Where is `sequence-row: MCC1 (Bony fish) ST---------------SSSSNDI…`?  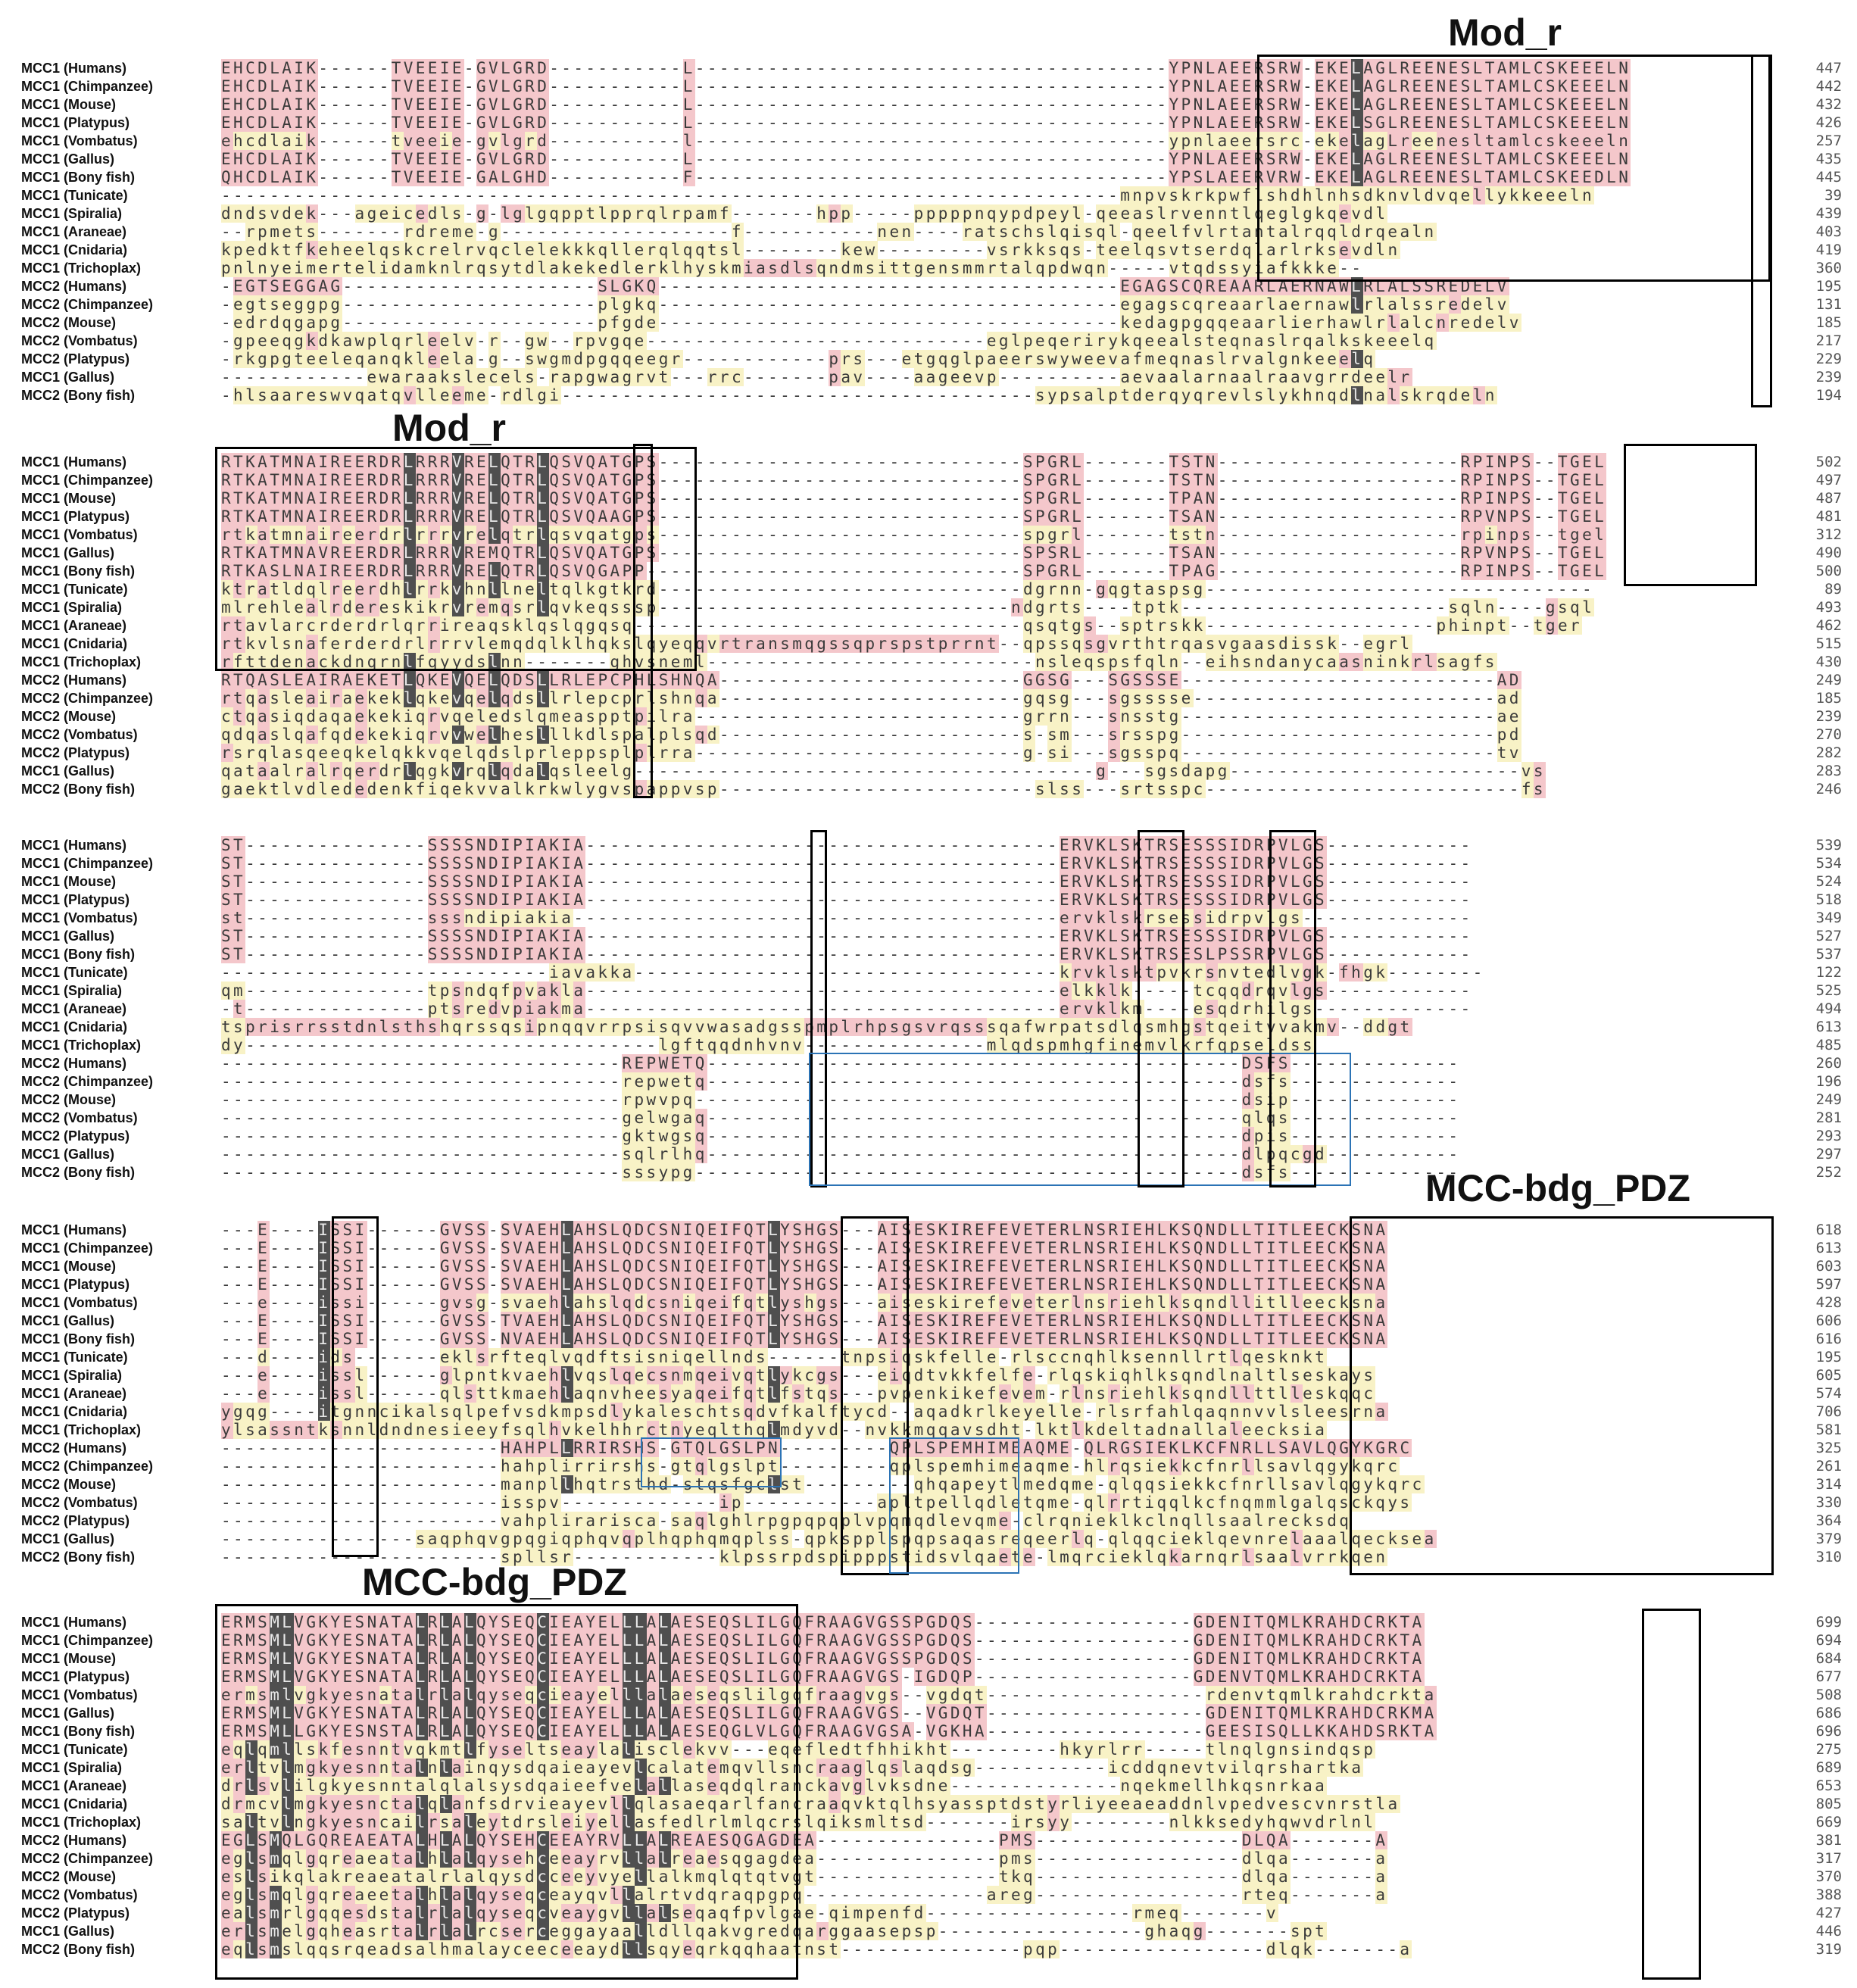
sequence-row: MCC1 (Bony fish) ST---------------SSSSNDI… is located at coordinates (928, 954).